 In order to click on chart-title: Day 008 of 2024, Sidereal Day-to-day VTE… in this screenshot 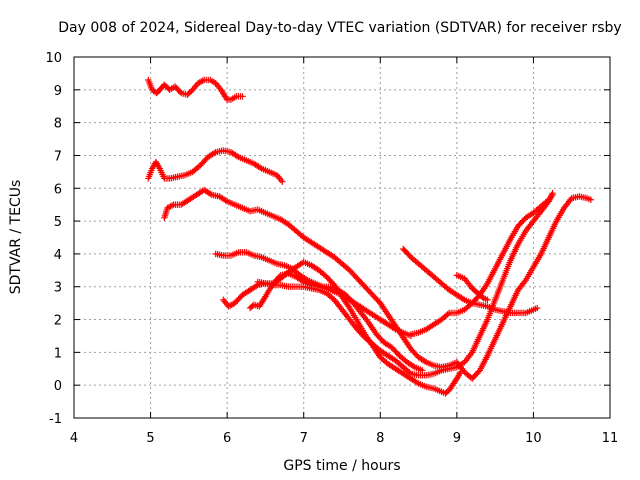, I will do `click(339, 28)`.